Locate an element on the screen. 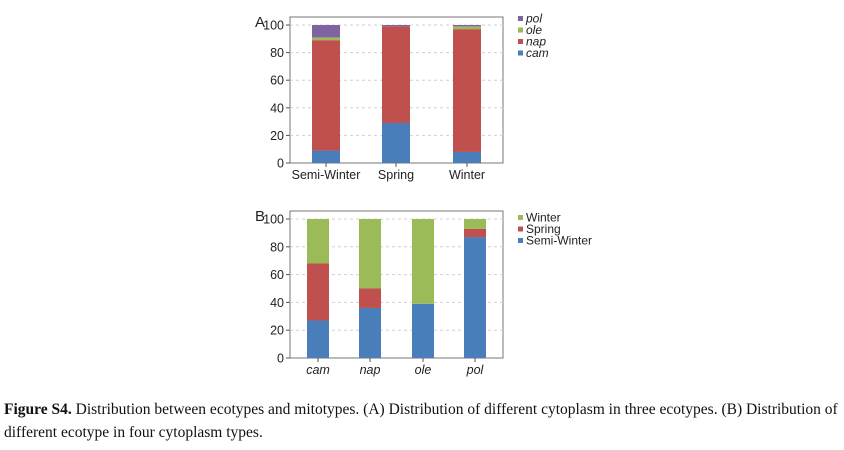  legend-label-winter: Winter is located at coordinates (543, 218).